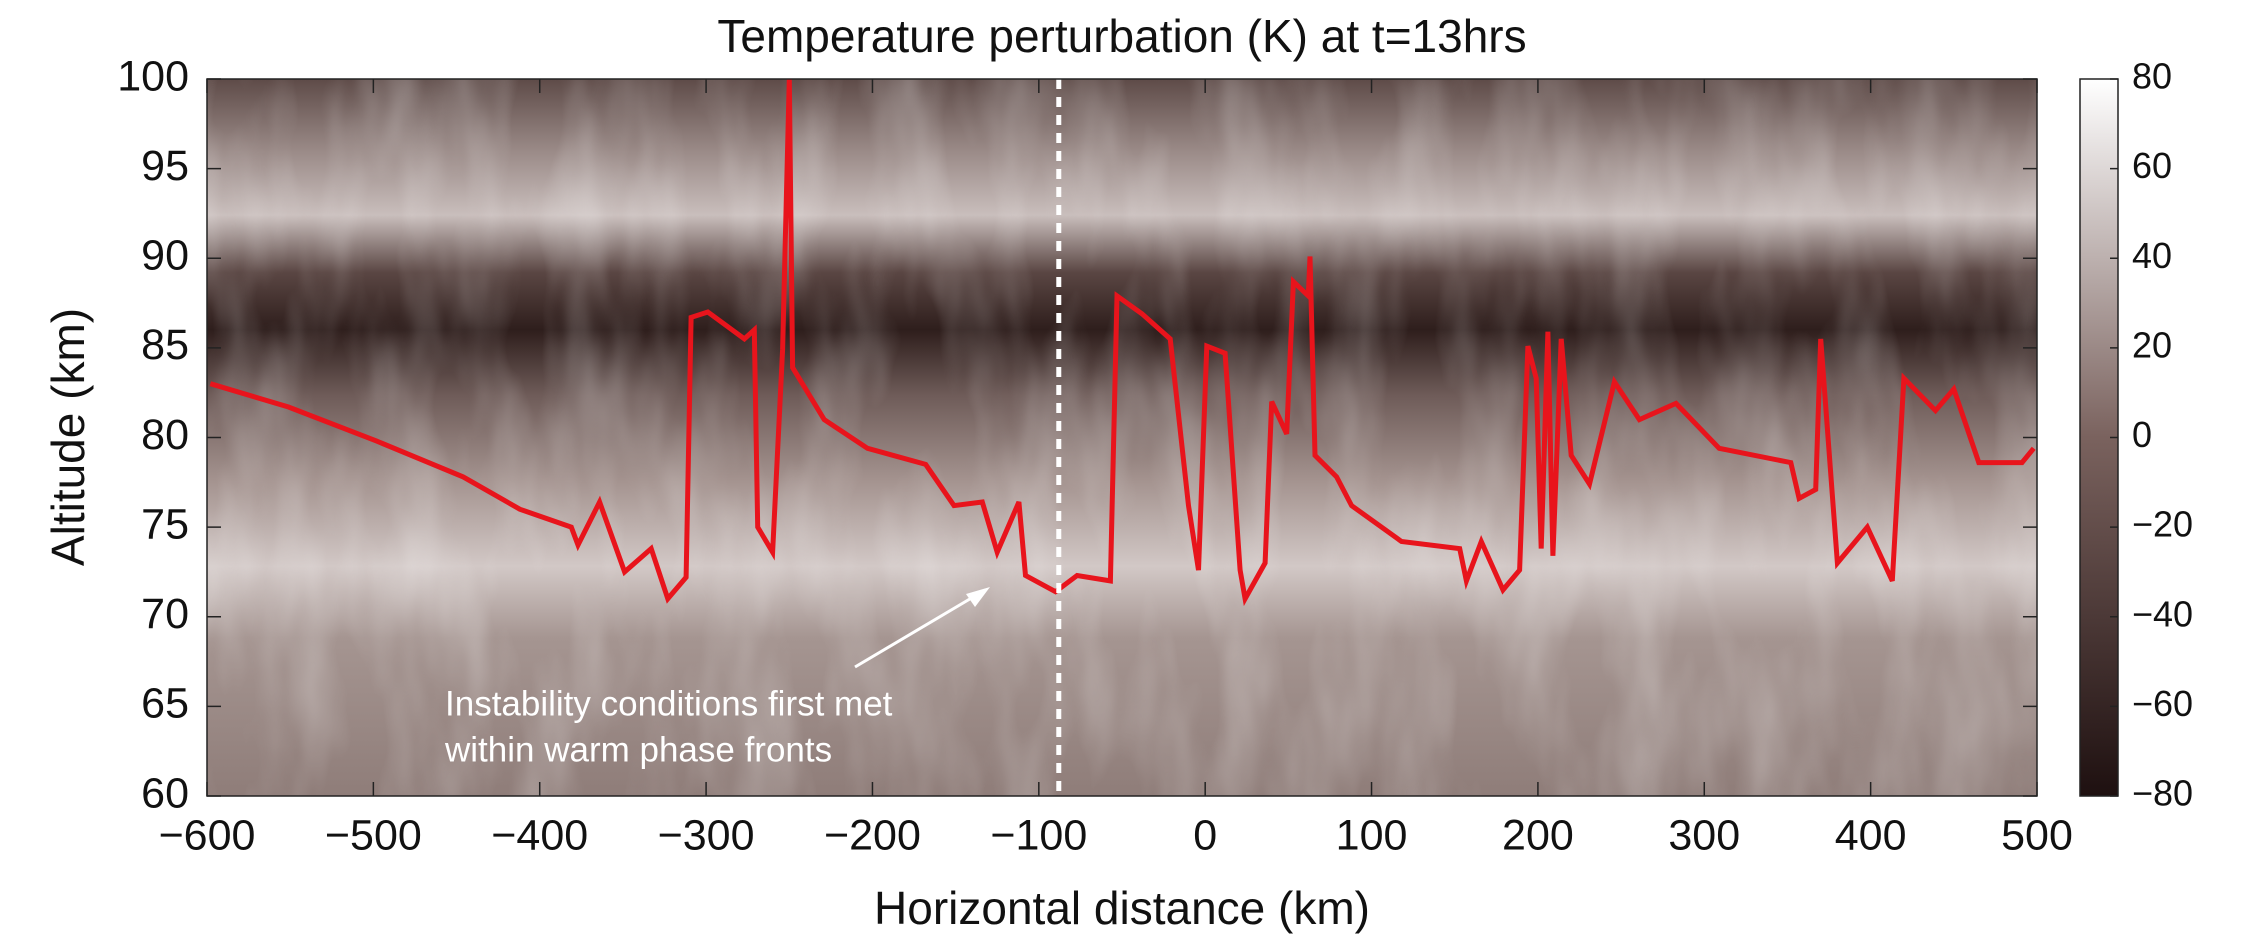 This screenshot has width=2265, height=937. What do you see at coordinates (2152, 255) in the screenshot?
I see `colorbar-tick-label: 40` at bounding box center [2152, 255].